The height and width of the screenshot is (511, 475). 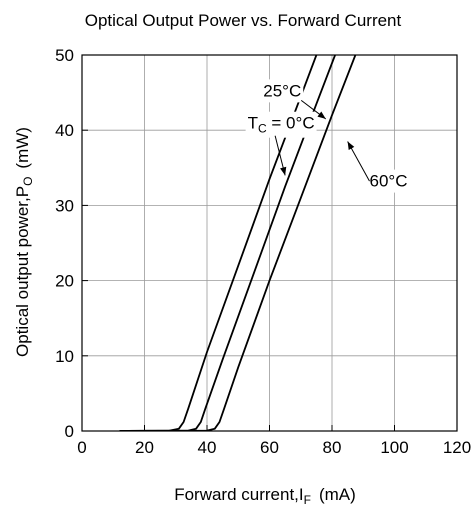 What do you see at coordinates (207, 447) in the screenshot?
I see `x-tick-label: 40` at bounding box center [207, 447].